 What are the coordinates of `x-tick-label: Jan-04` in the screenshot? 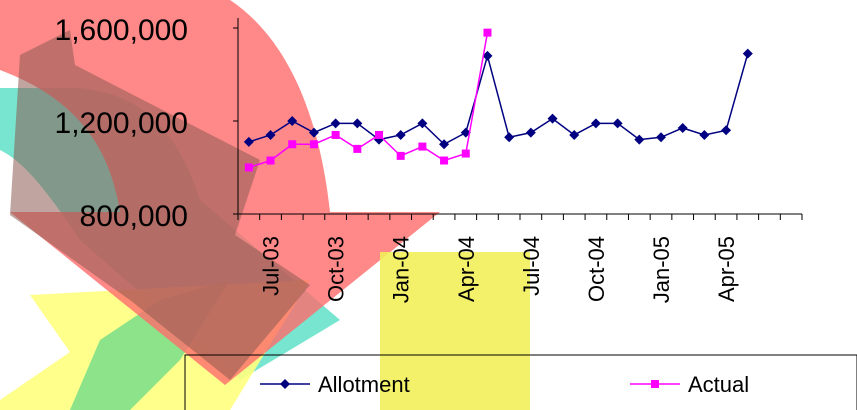 It's located at (401, 269).